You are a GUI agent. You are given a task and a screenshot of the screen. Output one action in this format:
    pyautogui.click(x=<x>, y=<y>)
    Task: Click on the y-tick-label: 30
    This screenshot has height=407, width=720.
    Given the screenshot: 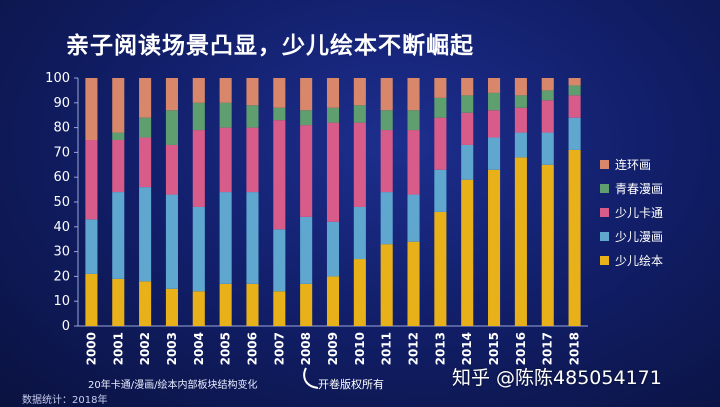 What is the action you would take?
    pyautogui.click(x=61, y=252)
    